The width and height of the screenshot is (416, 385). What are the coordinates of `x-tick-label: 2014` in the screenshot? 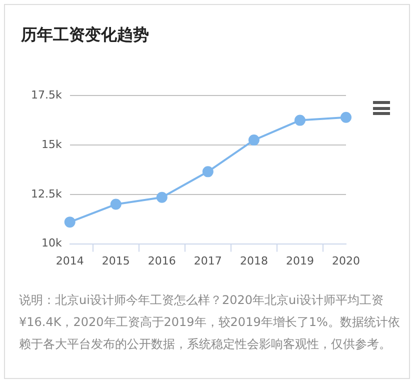 It's located at (70, 261).